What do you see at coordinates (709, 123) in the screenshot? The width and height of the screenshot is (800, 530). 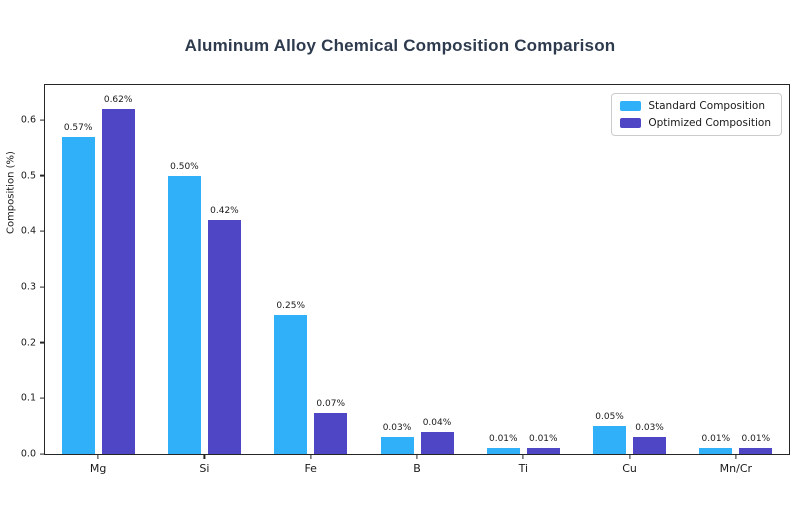 I see `legend-label: Optimized Composition` at bounding box center [709, 123].